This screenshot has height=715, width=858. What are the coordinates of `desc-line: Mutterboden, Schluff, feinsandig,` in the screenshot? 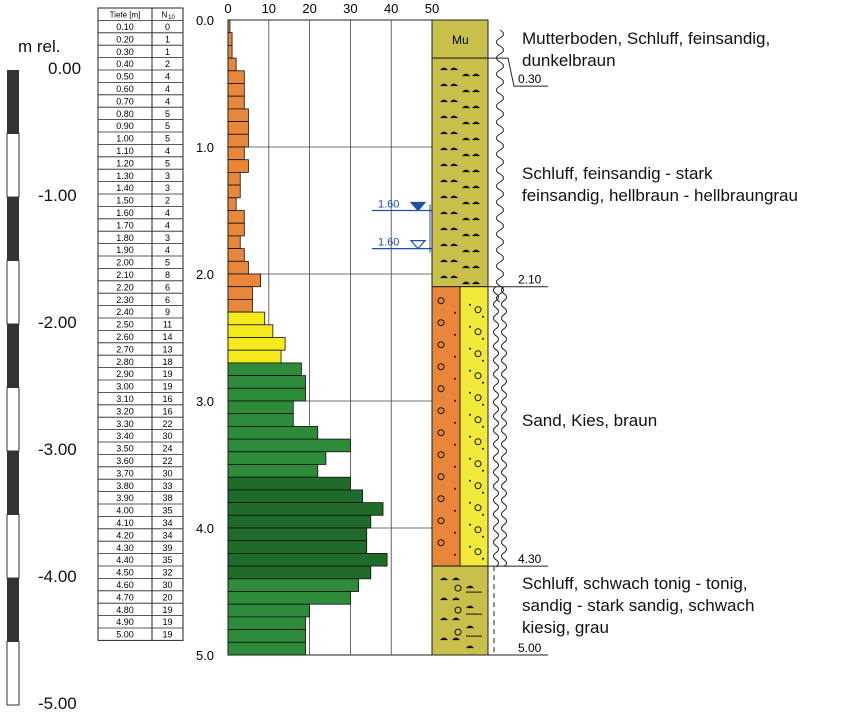 It's located at (646, 38).